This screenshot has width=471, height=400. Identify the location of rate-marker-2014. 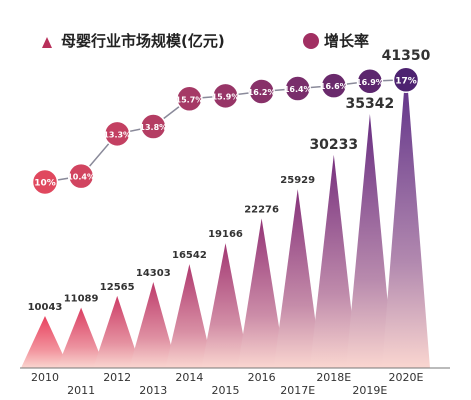
(189, 99).